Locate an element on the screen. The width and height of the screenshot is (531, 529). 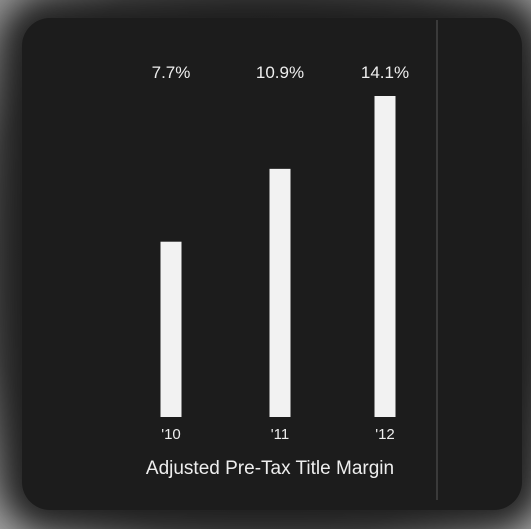
value-label-0: 7.7% is located at coordinates (171, 72).